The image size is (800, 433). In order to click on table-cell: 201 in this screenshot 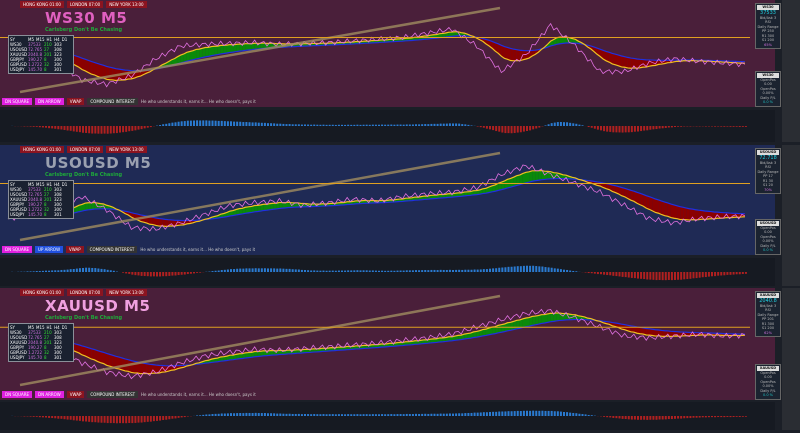, I will do `click(48, 54)`.